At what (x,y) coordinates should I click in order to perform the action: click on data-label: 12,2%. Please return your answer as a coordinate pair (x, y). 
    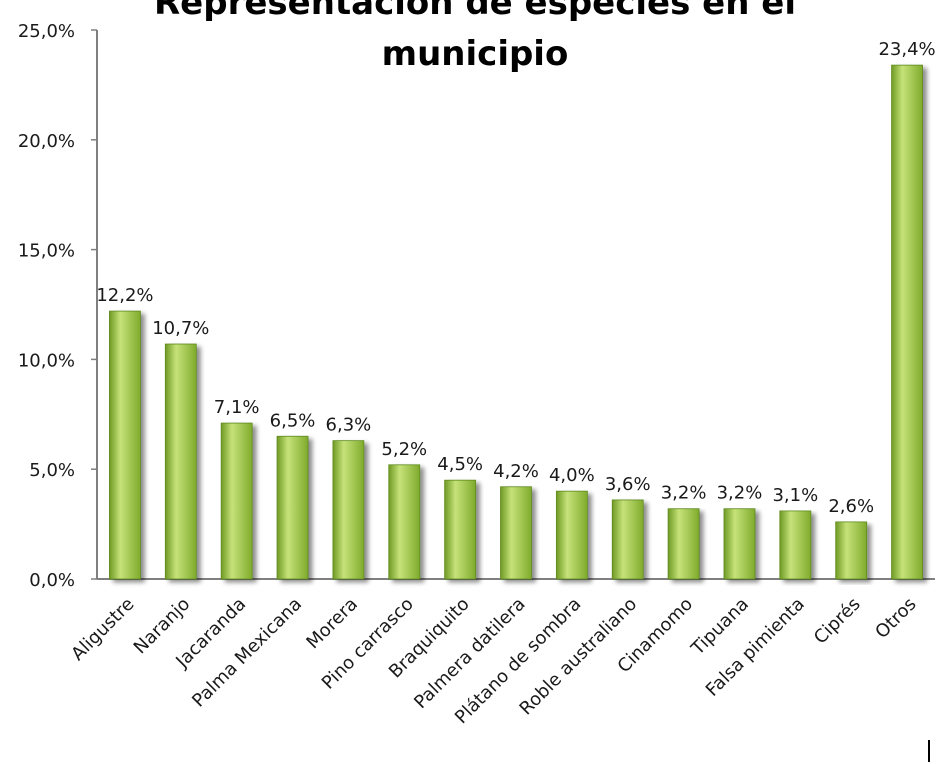
    Looking at the image, I should click on (124, 295).